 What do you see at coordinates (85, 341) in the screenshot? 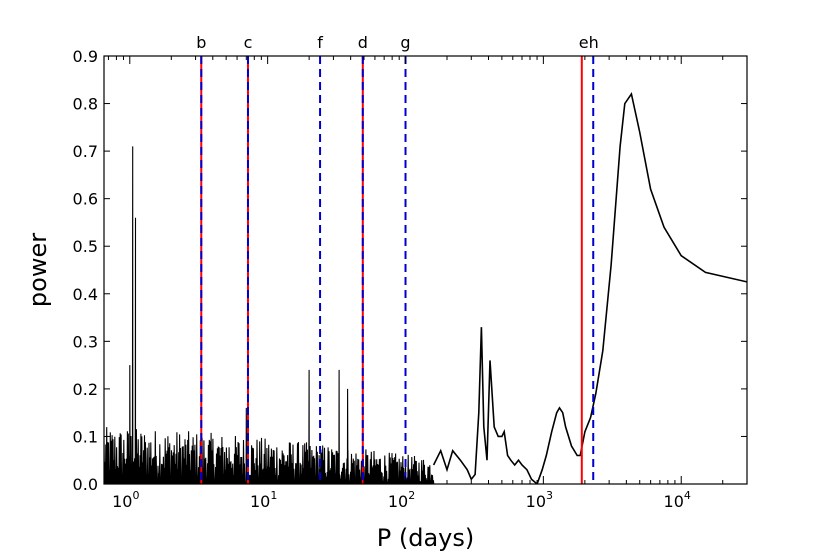
I see `y-tick-label: 0.3` at bounding box center [85, 341].